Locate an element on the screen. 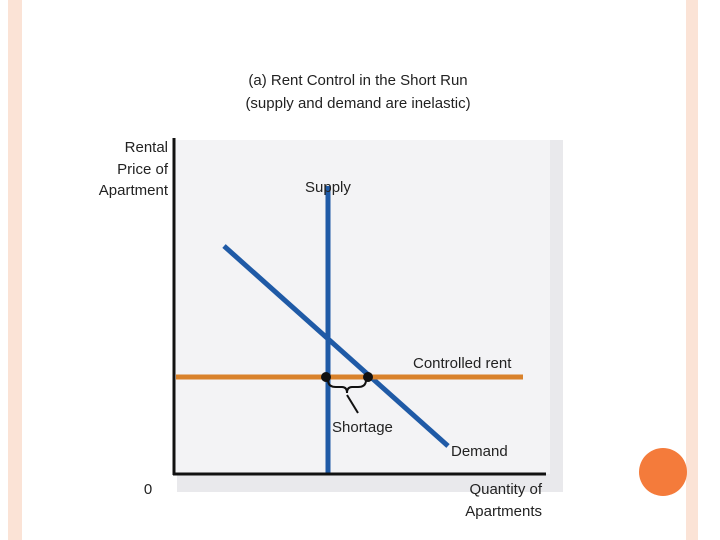 Image resolution: width=720 pixels, height=540 pixels. demand-line is located at coordinates (336, 346).